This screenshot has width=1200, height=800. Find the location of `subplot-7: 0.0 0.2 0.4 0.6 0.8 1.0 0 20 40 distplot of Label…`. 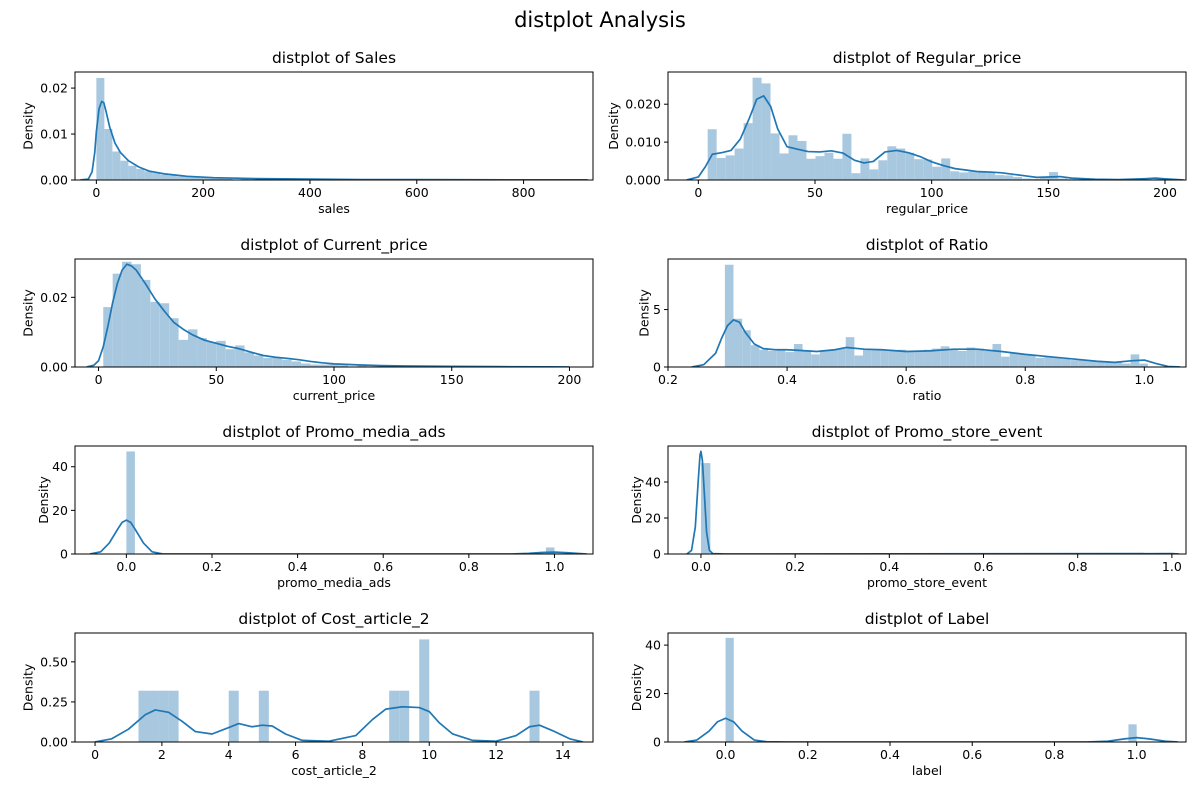

subplot-7: 0.0 0.2 0.4 0.6 0.8 1.0 0 20 40 distplot of Label… is located at coordinates (908, 694).